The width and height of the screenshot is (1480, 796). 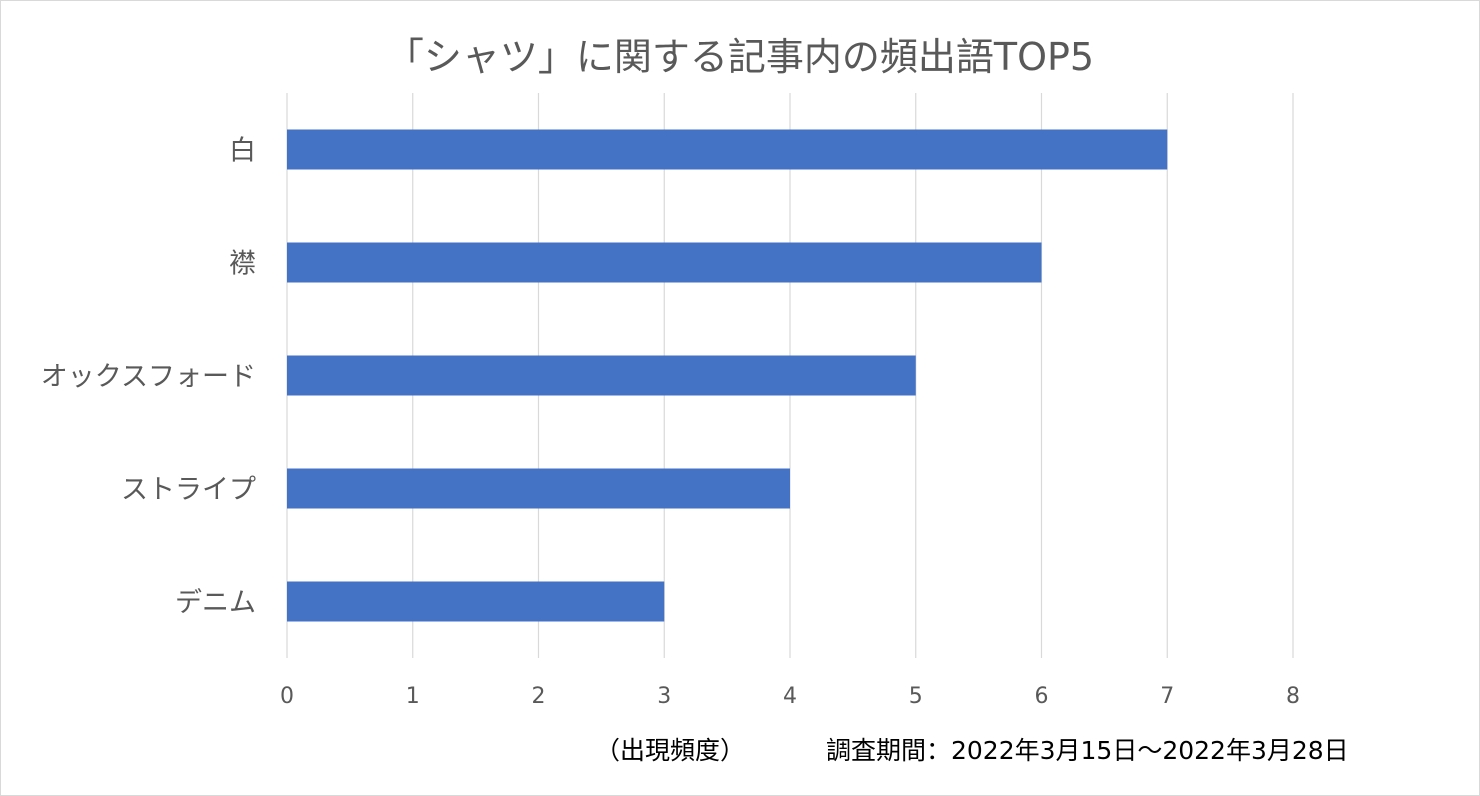 I want to click on x-tick-label: 5, so click(x=916, y=696).